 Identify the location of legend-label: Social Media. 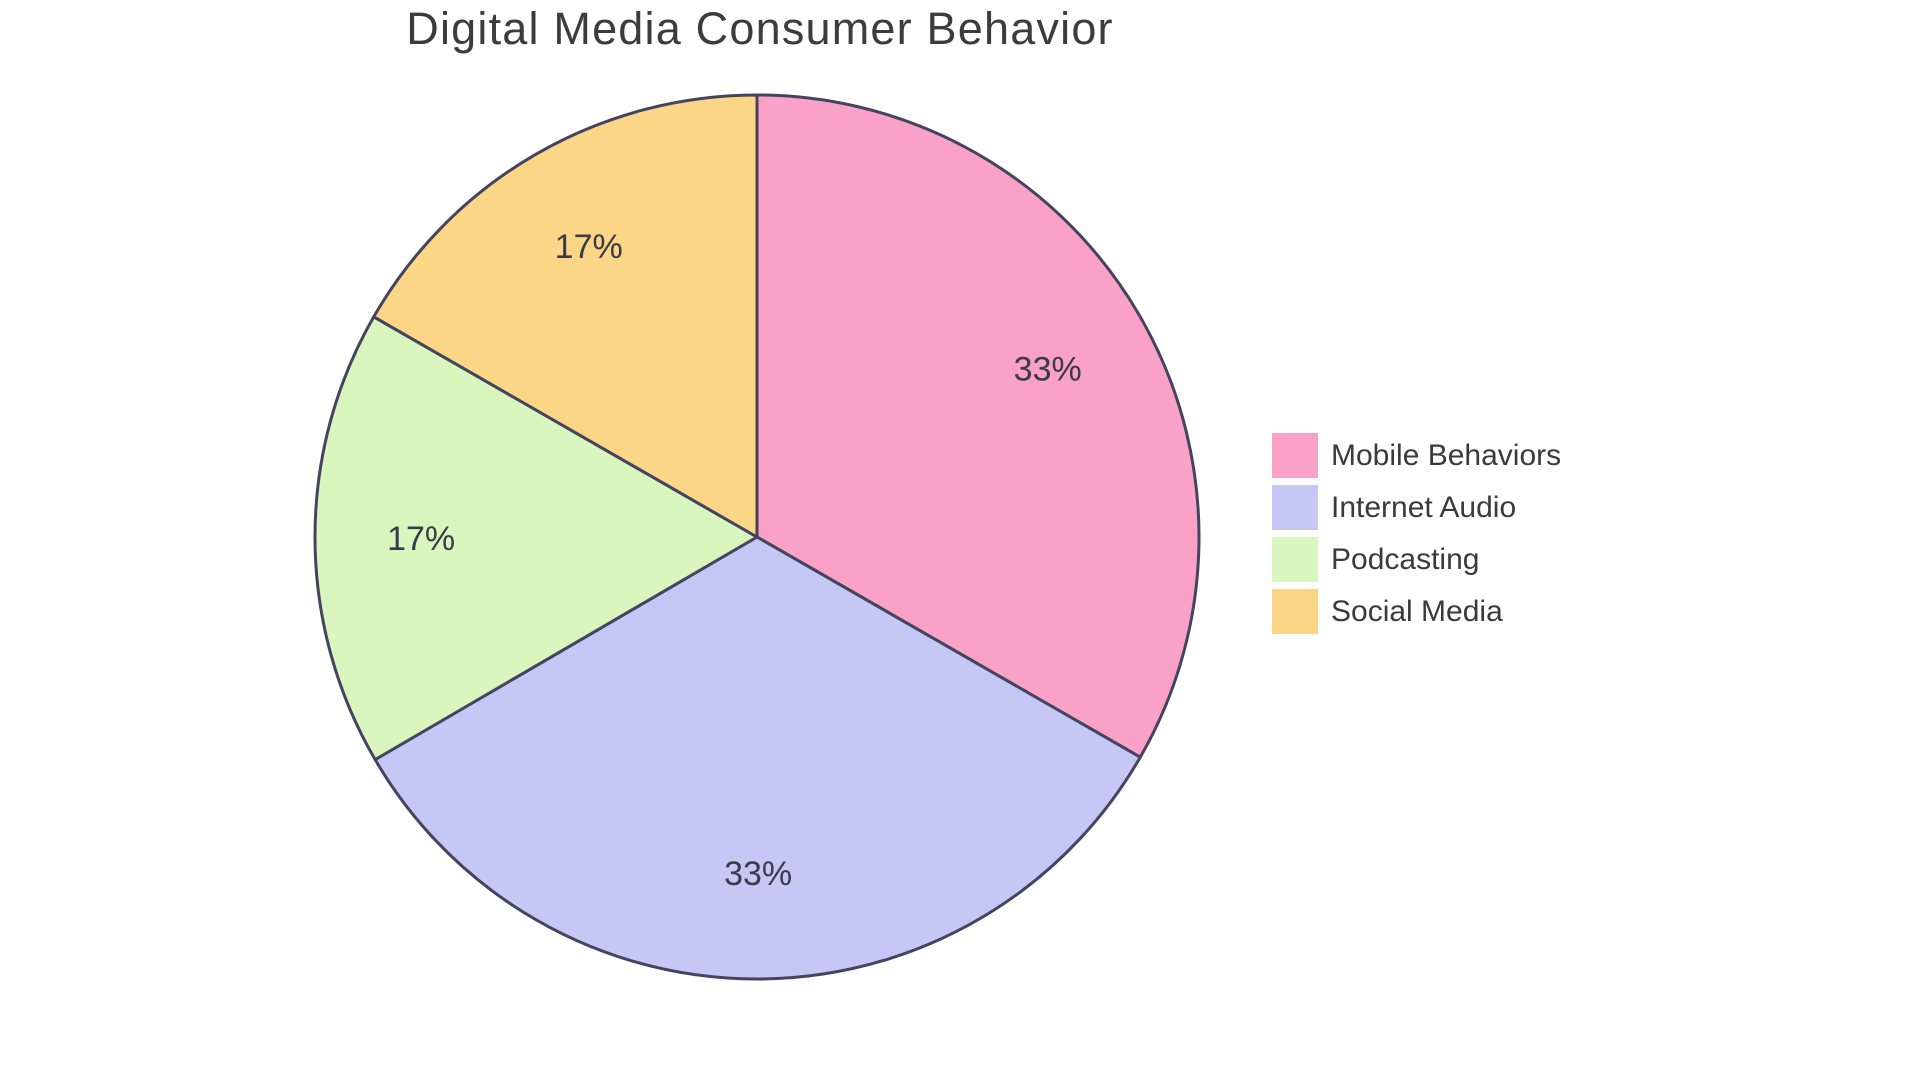
(1417, 611).